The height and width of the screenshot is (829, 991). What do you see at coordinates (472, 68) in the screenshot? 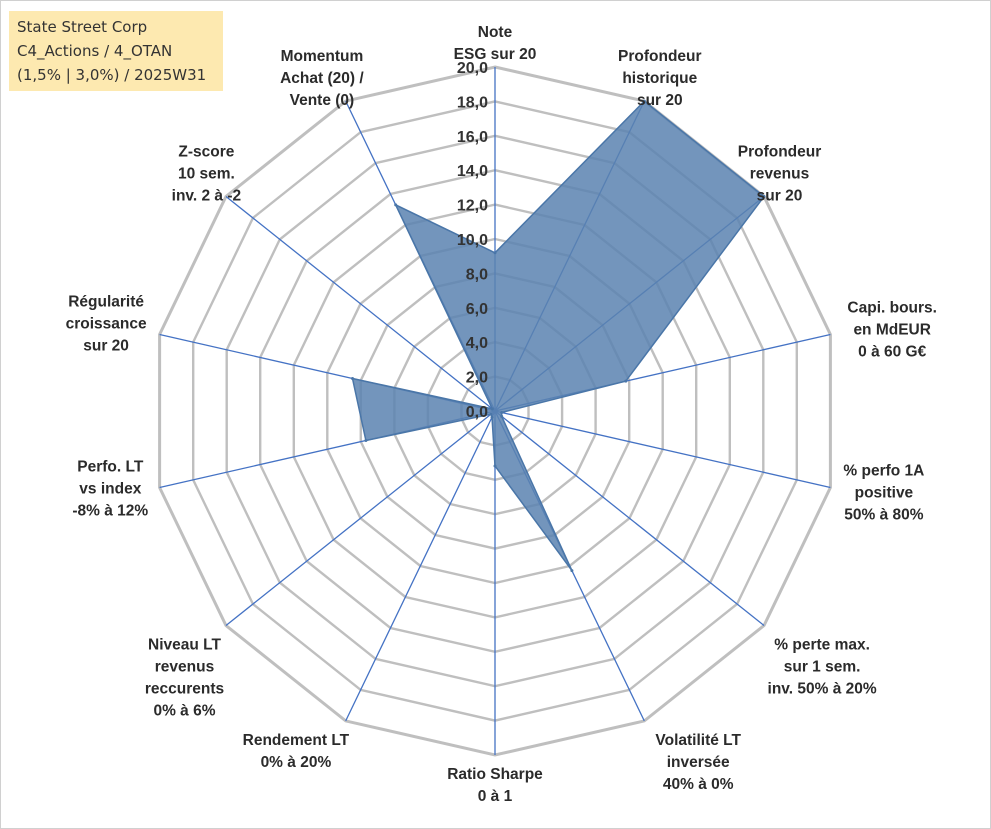
I see `tick-label: 20,0` at bounding box center [472, 68].